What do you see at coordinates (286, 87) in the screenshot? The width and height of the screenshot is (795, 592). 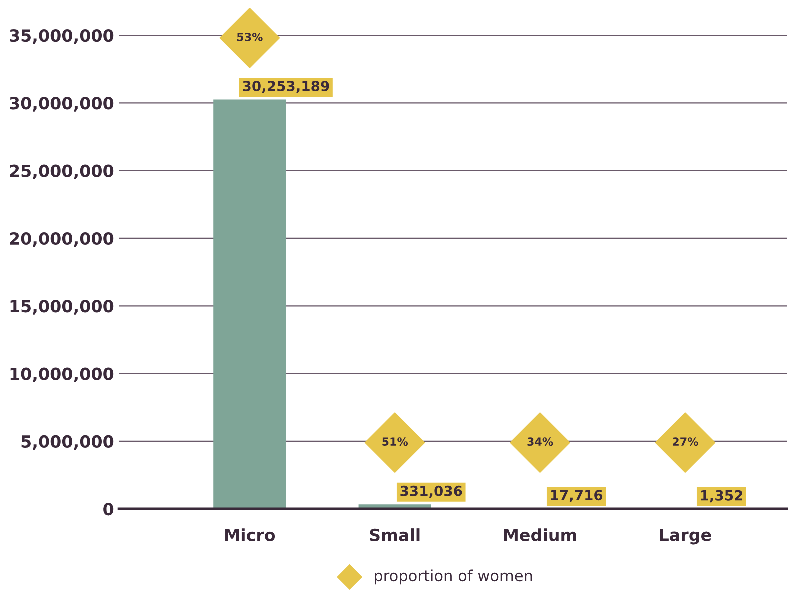 I see `data-label: 30,253,189` at bounding box center [286, 87].